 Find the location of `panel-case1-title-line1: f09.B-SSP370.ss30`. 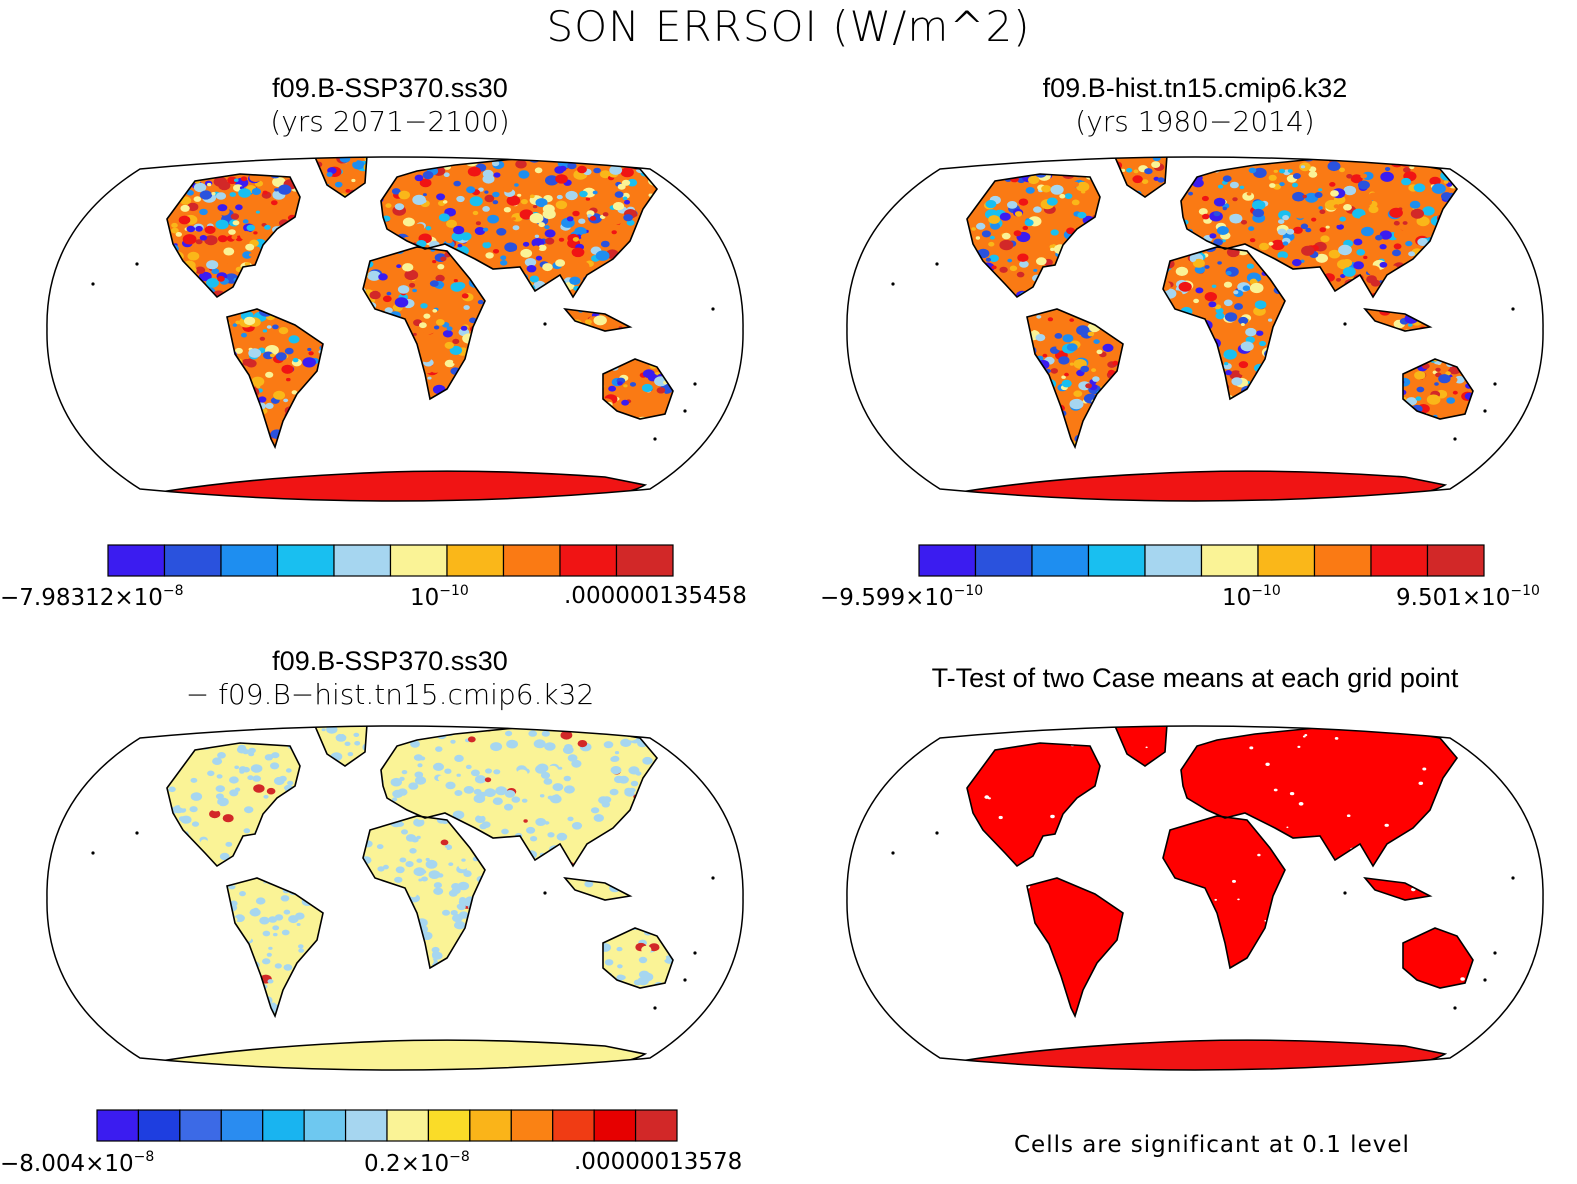

panel-case1-title-line1: f09.B-SSP370.ss30 is located at coordinates (390, 88).